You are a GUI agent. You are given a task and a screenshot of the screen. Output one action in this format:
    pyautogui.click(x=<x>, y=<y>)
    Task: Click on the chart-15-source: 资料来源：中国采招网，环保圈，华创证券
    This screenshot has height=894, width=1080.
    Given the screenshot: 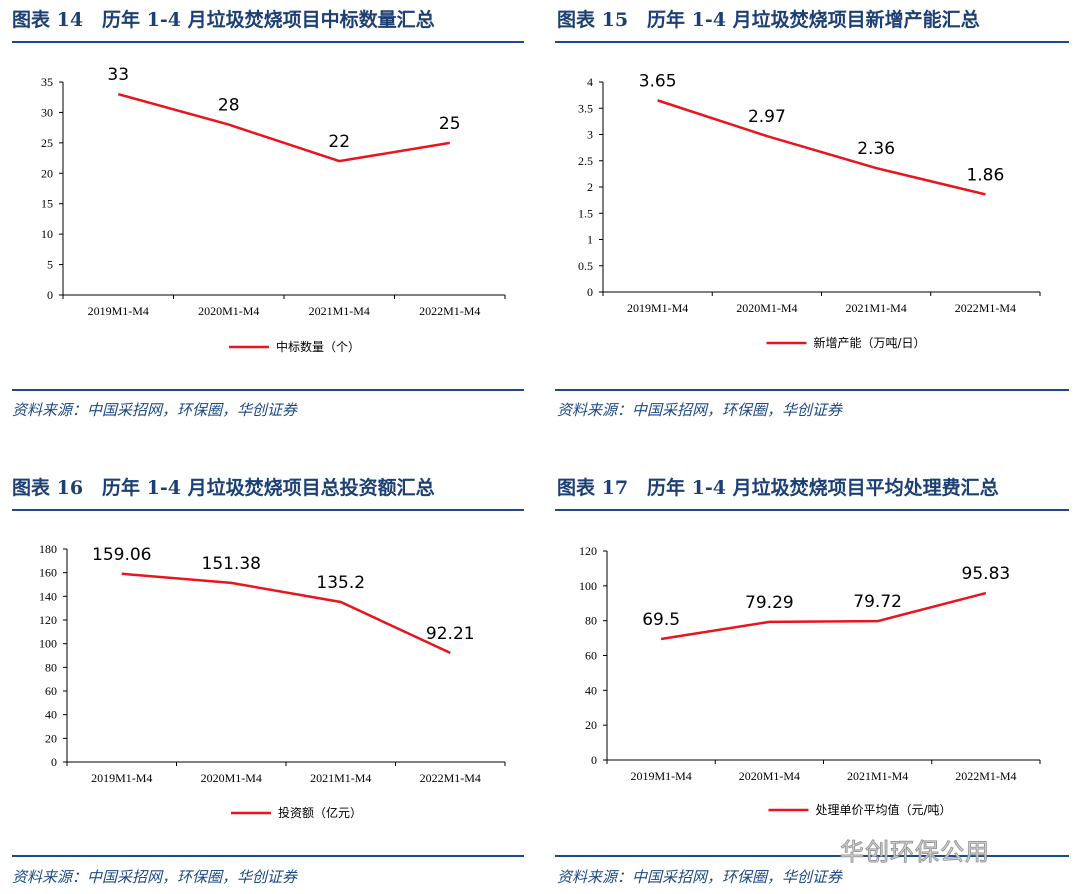 What is the action you would take?
    pyautogui.click(x=700, y=410)
    